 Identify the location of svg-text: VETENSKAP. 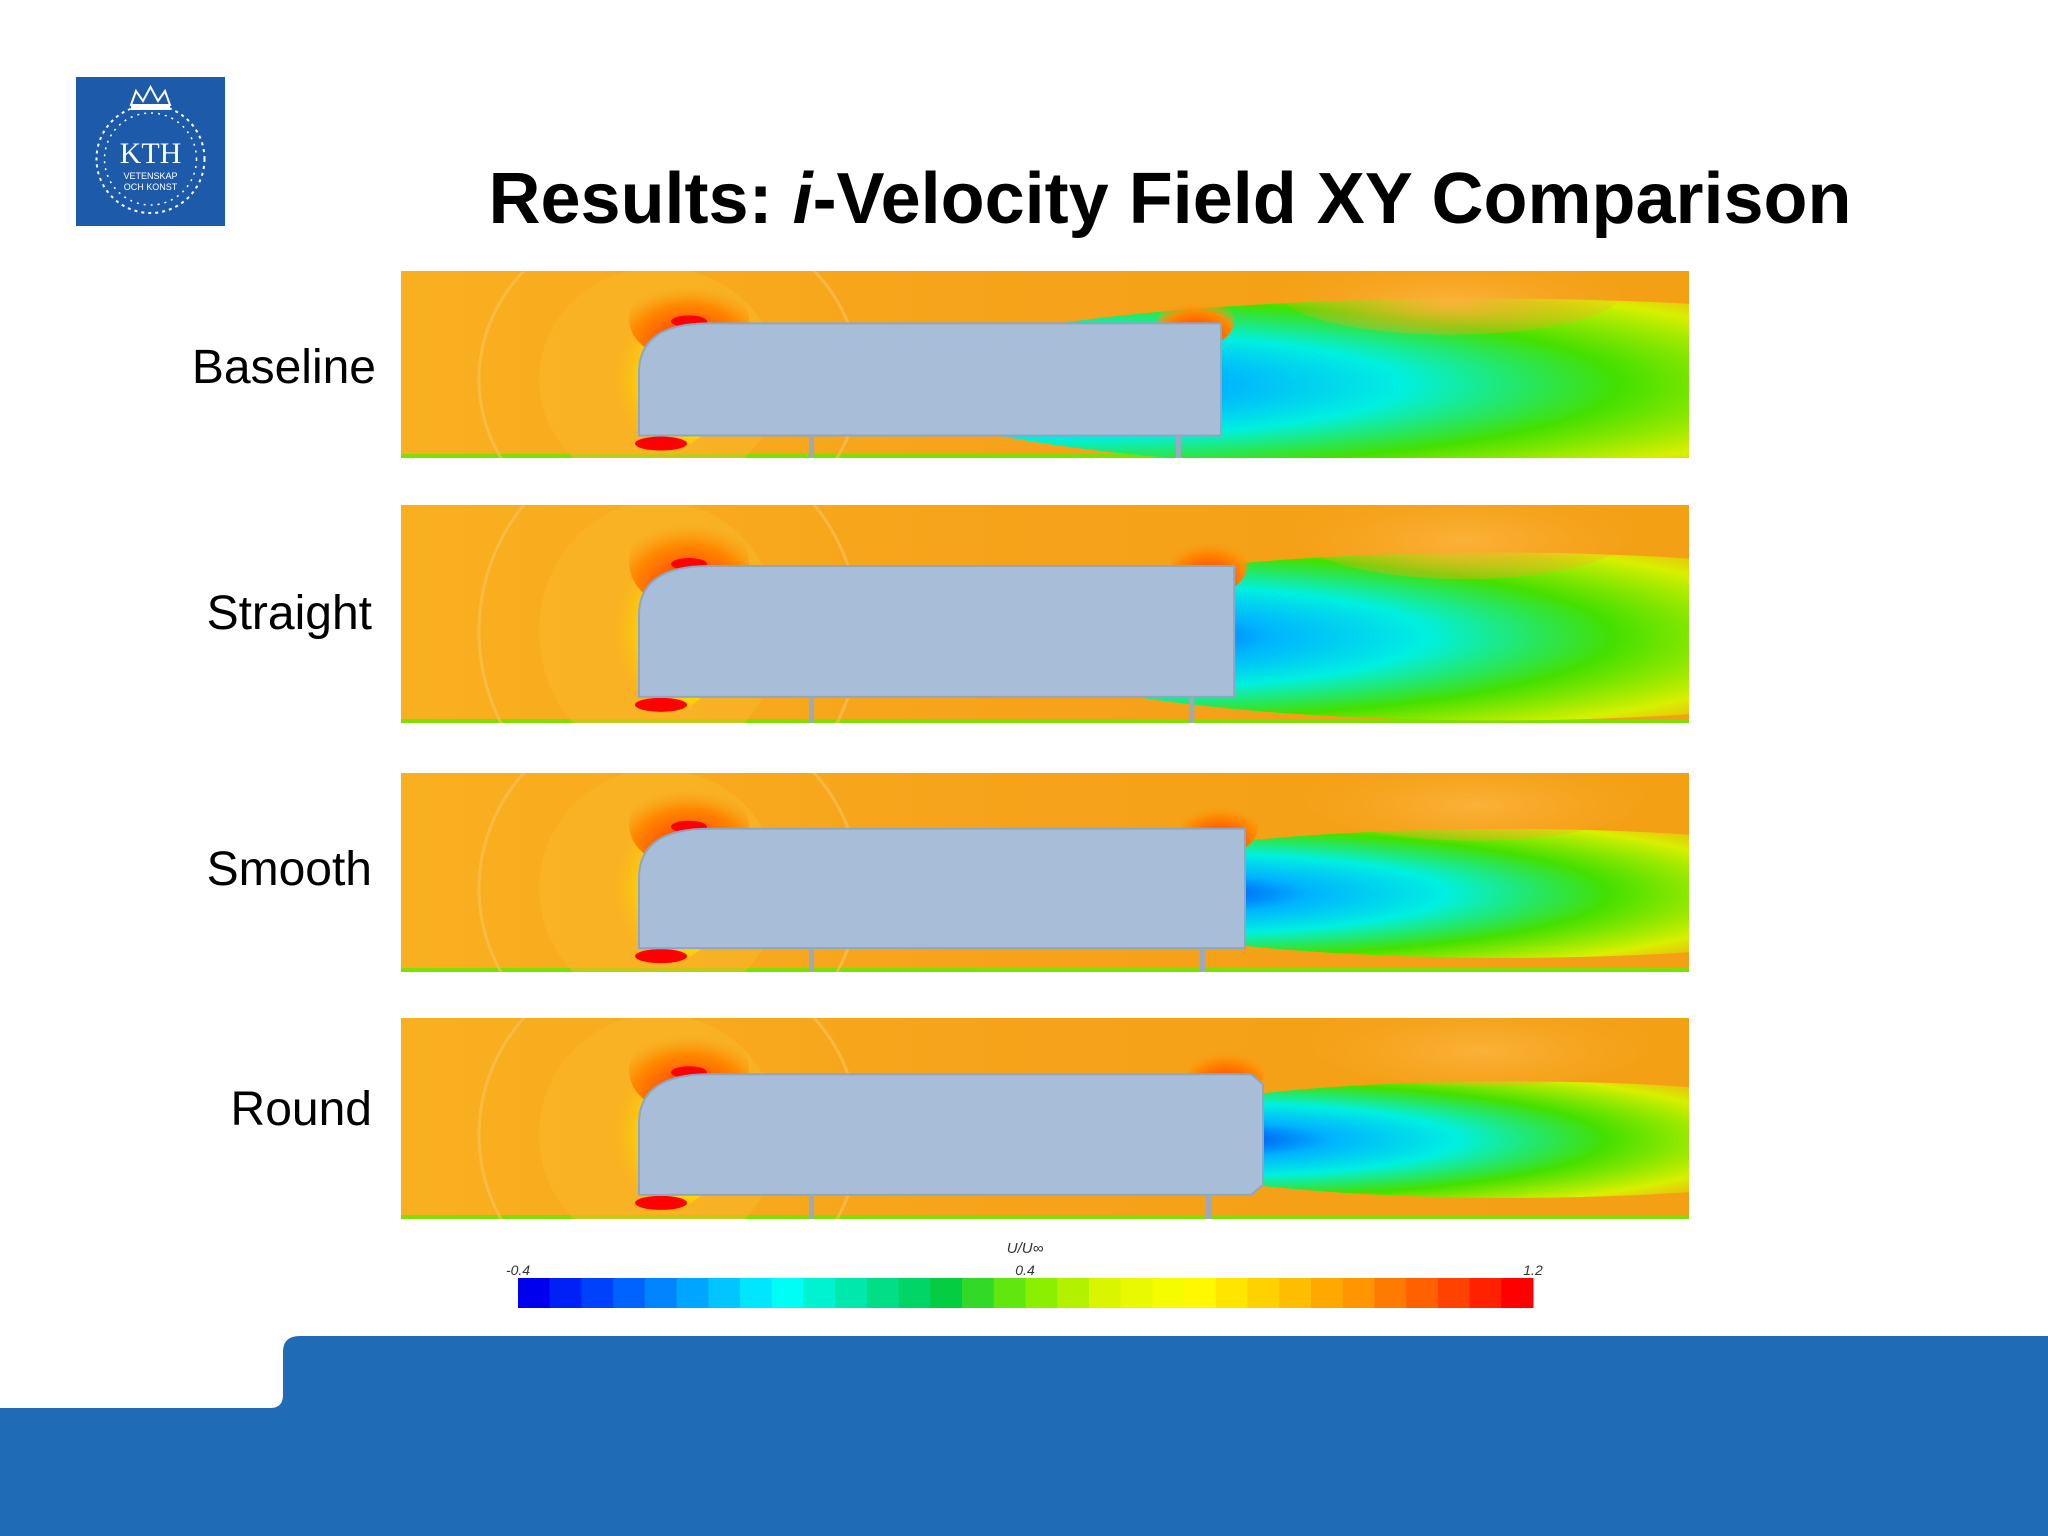
(150, 176).